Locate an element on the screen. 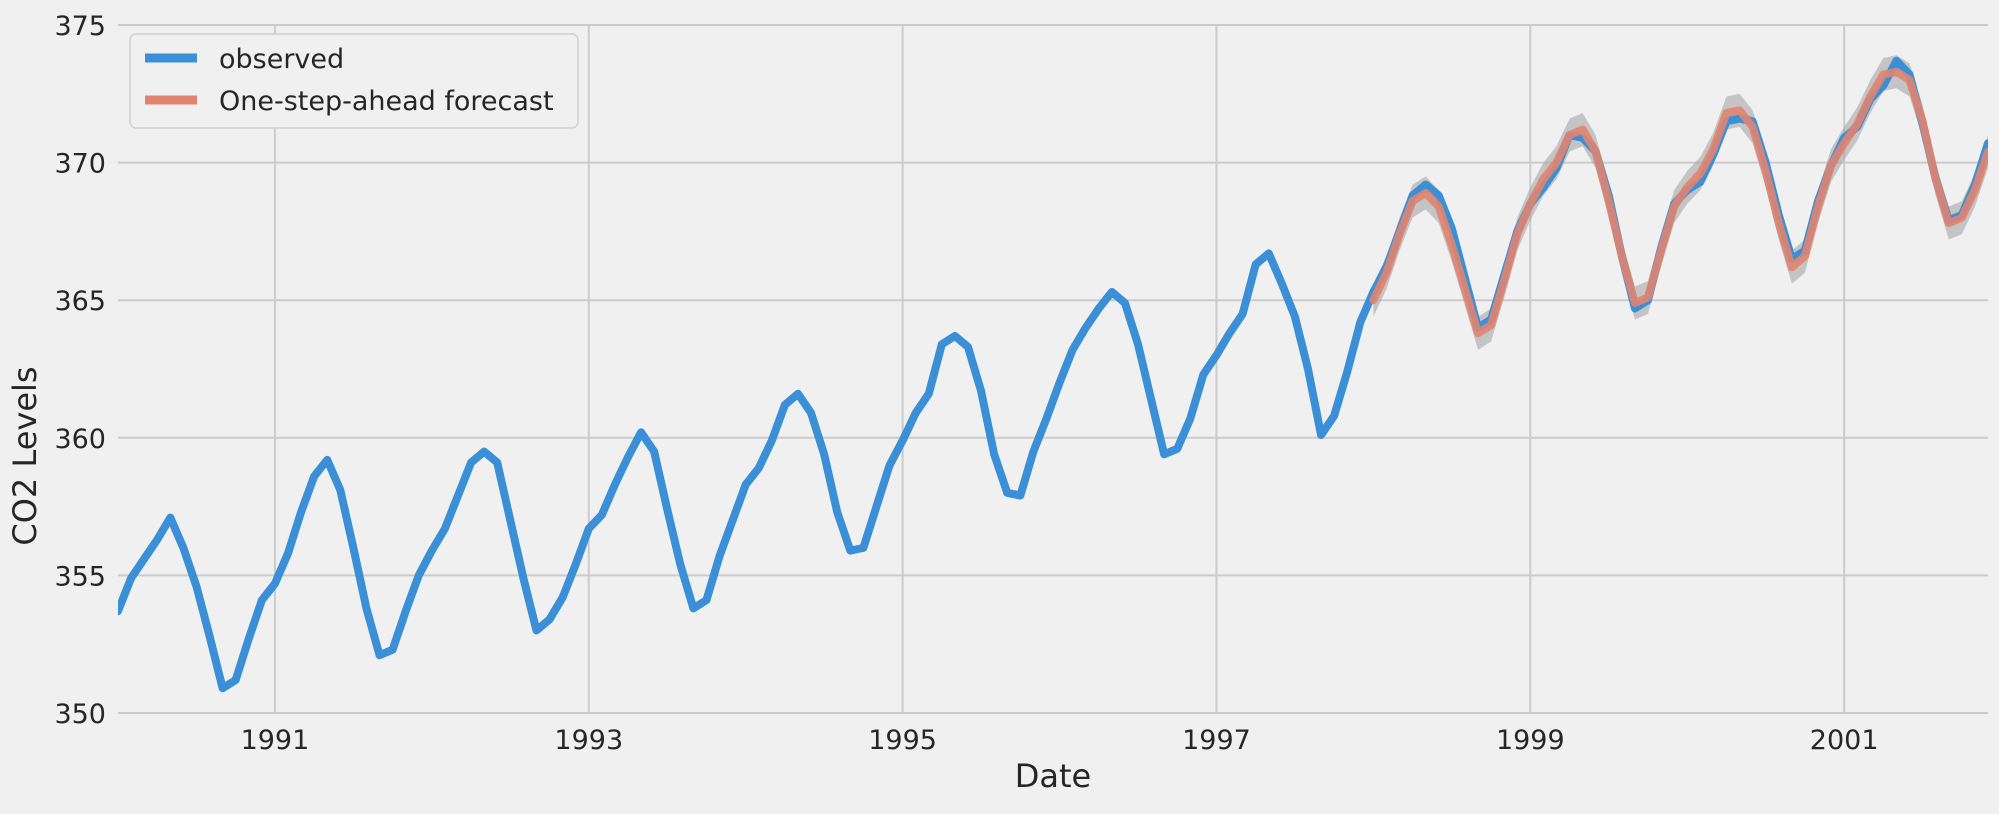 The image size is (1999, 814). legend: observed One-step-ahead forecast is located at coordinates (354, 81).